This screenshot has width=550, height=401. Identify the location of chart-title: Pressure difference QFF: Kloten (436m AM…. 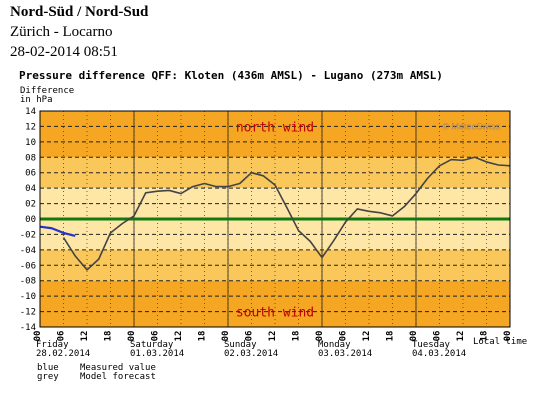
(231, 75).